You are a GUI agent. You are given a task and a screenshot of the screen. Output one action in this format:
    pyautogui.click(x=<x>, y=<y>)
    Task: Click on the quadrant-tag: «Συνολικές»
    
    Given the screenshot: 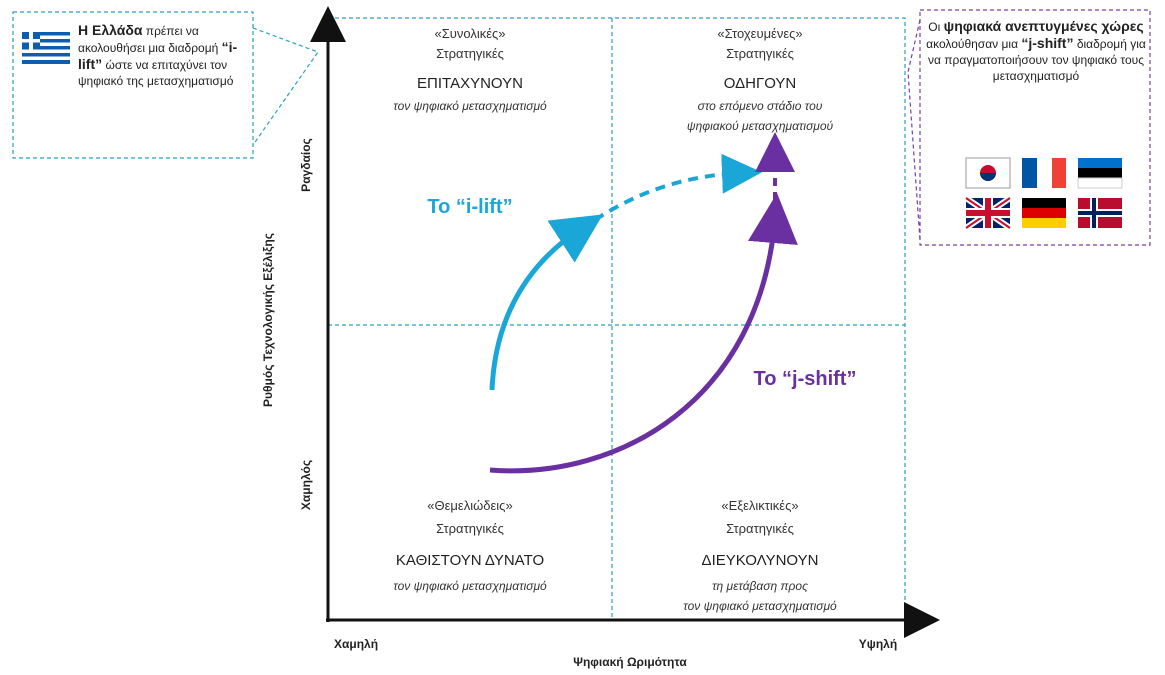 What is the action you would take?
    pyautogui.click(x=469, y=33)
    